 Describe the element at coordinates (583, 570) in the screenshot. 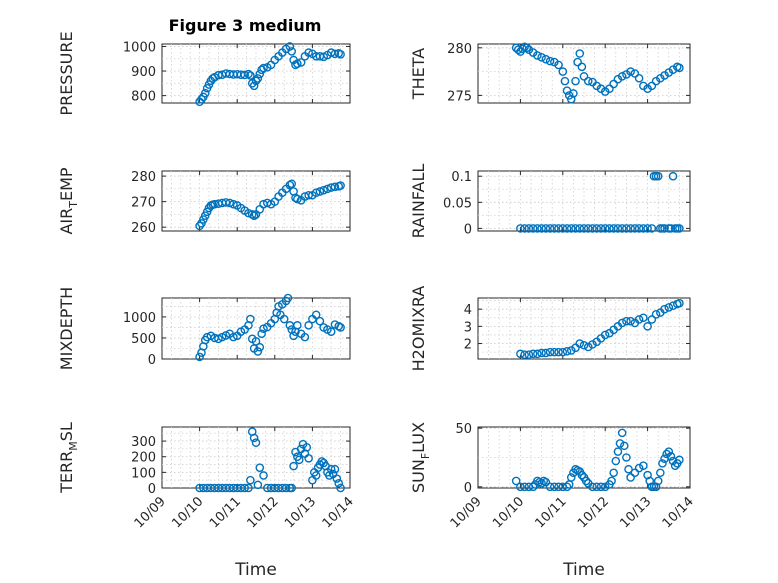

I see `x-axis-label: Time` at that location.